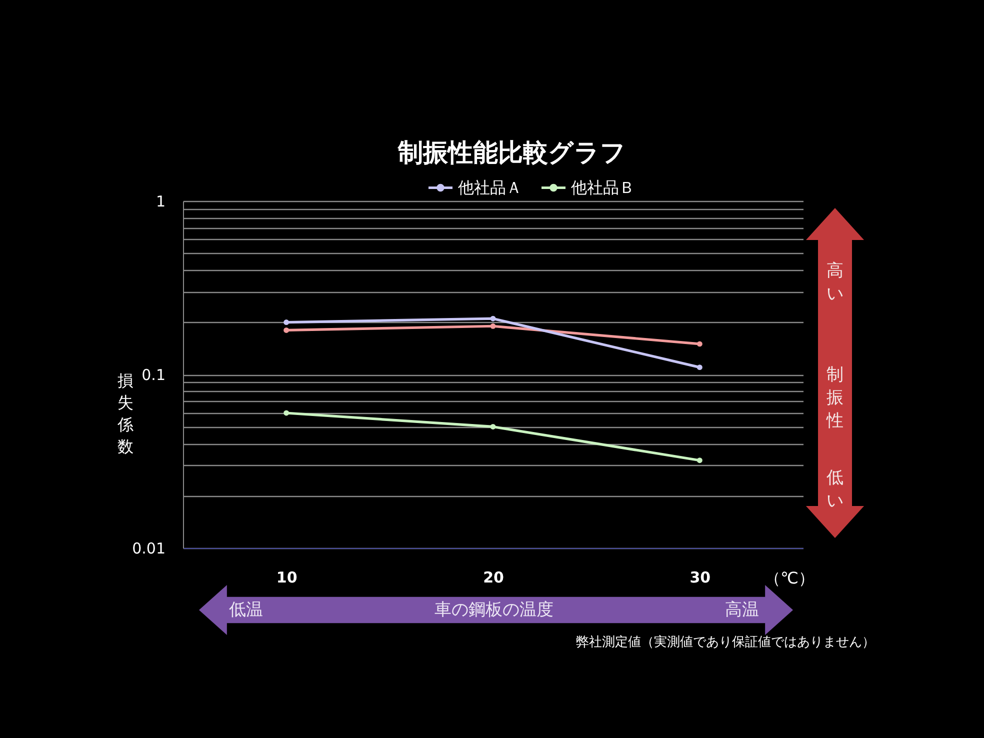 Image resolution: width=984 pixels, height=738 pixels. What do you see at coordinates (603, 187) in the screenshot?
I see `legend-label: 他社品Ｂ` at bounding box center [603, 187].